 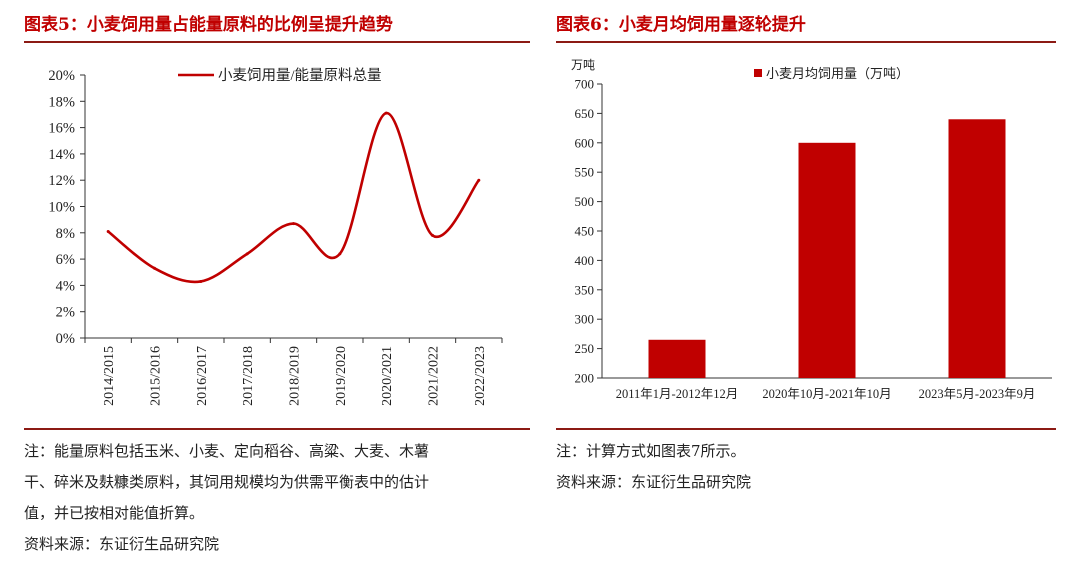 I want to click on y-tick-label: 350, so click(x=585, y=289).